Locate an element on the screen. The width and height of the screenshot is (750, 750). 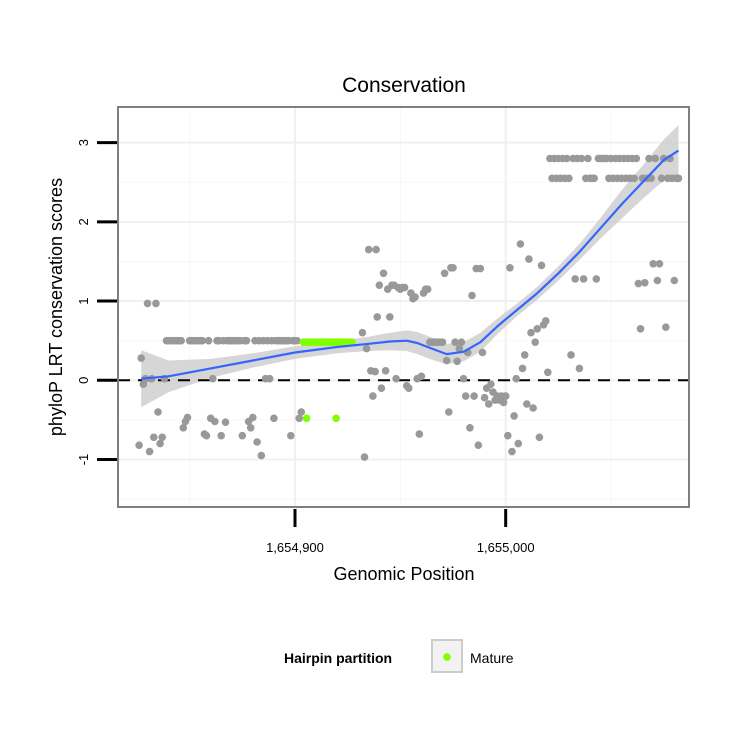
y-tick-label: 3 is located at coordinates (83, 142).